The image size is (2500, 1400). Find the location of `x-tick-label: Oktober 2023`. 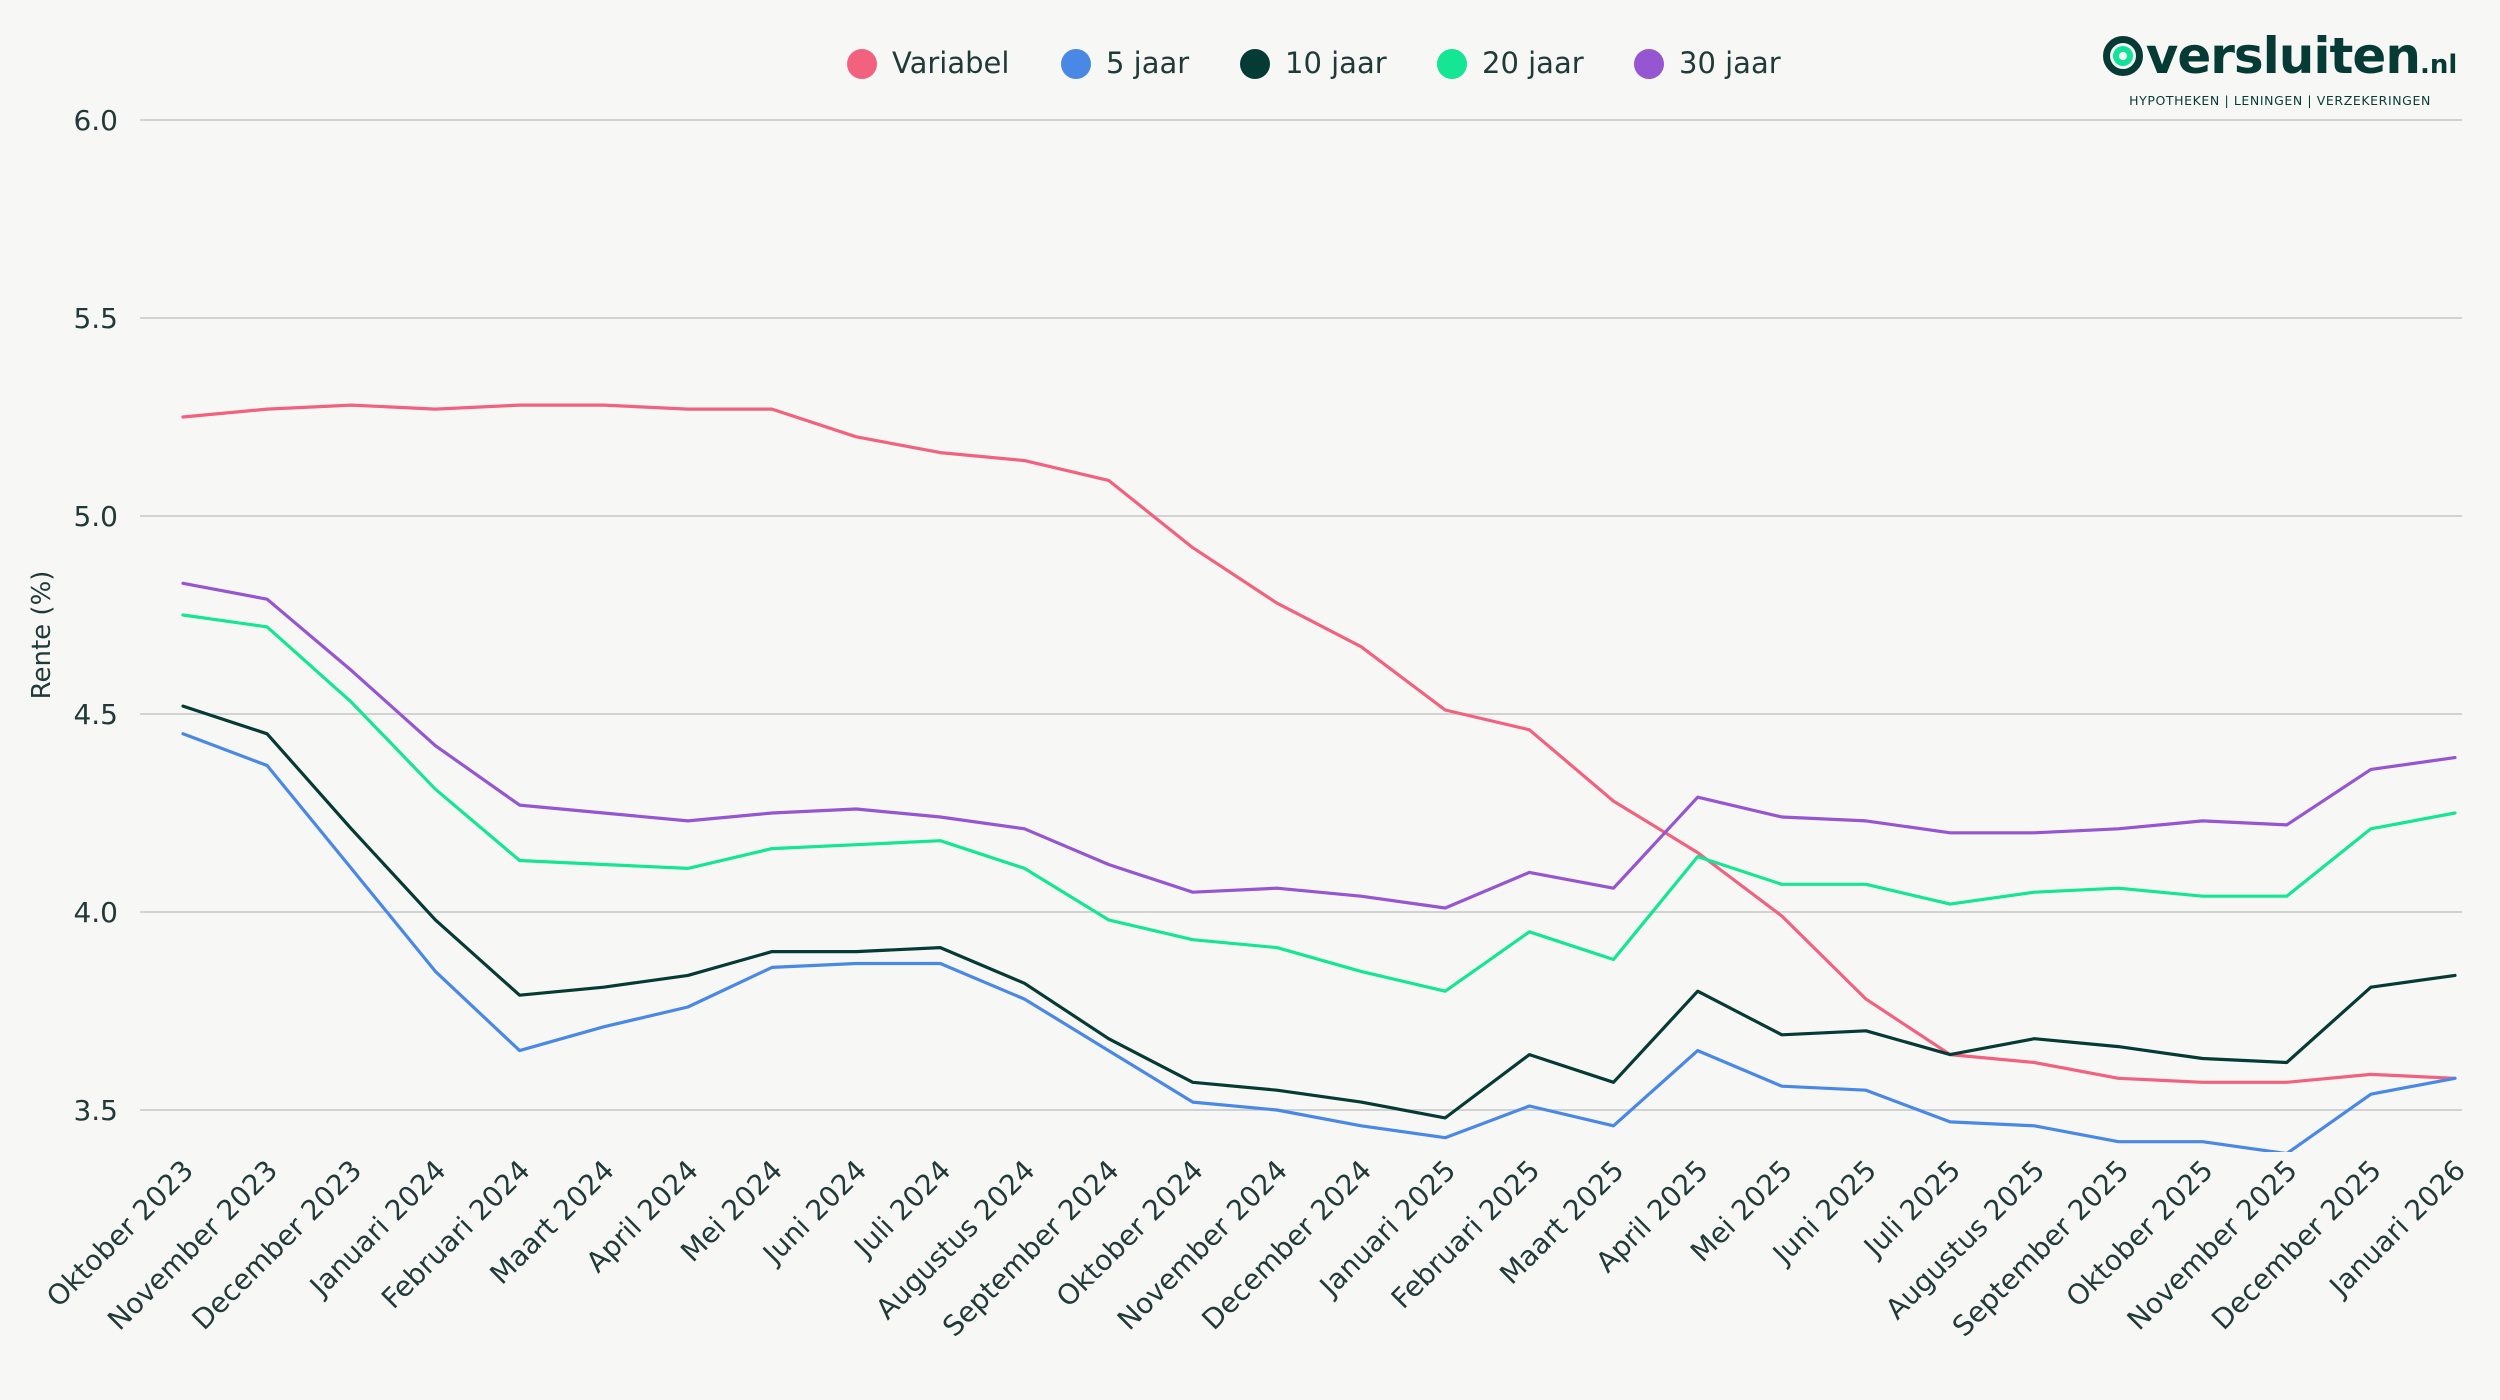

x-tick-label: Oktober 2023 is located at coordinates (120, 1234).